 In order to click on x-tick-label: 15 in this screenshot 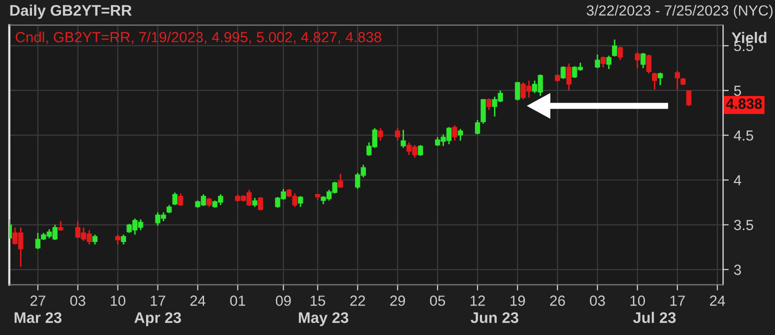, I will do `click(318, 301)`.